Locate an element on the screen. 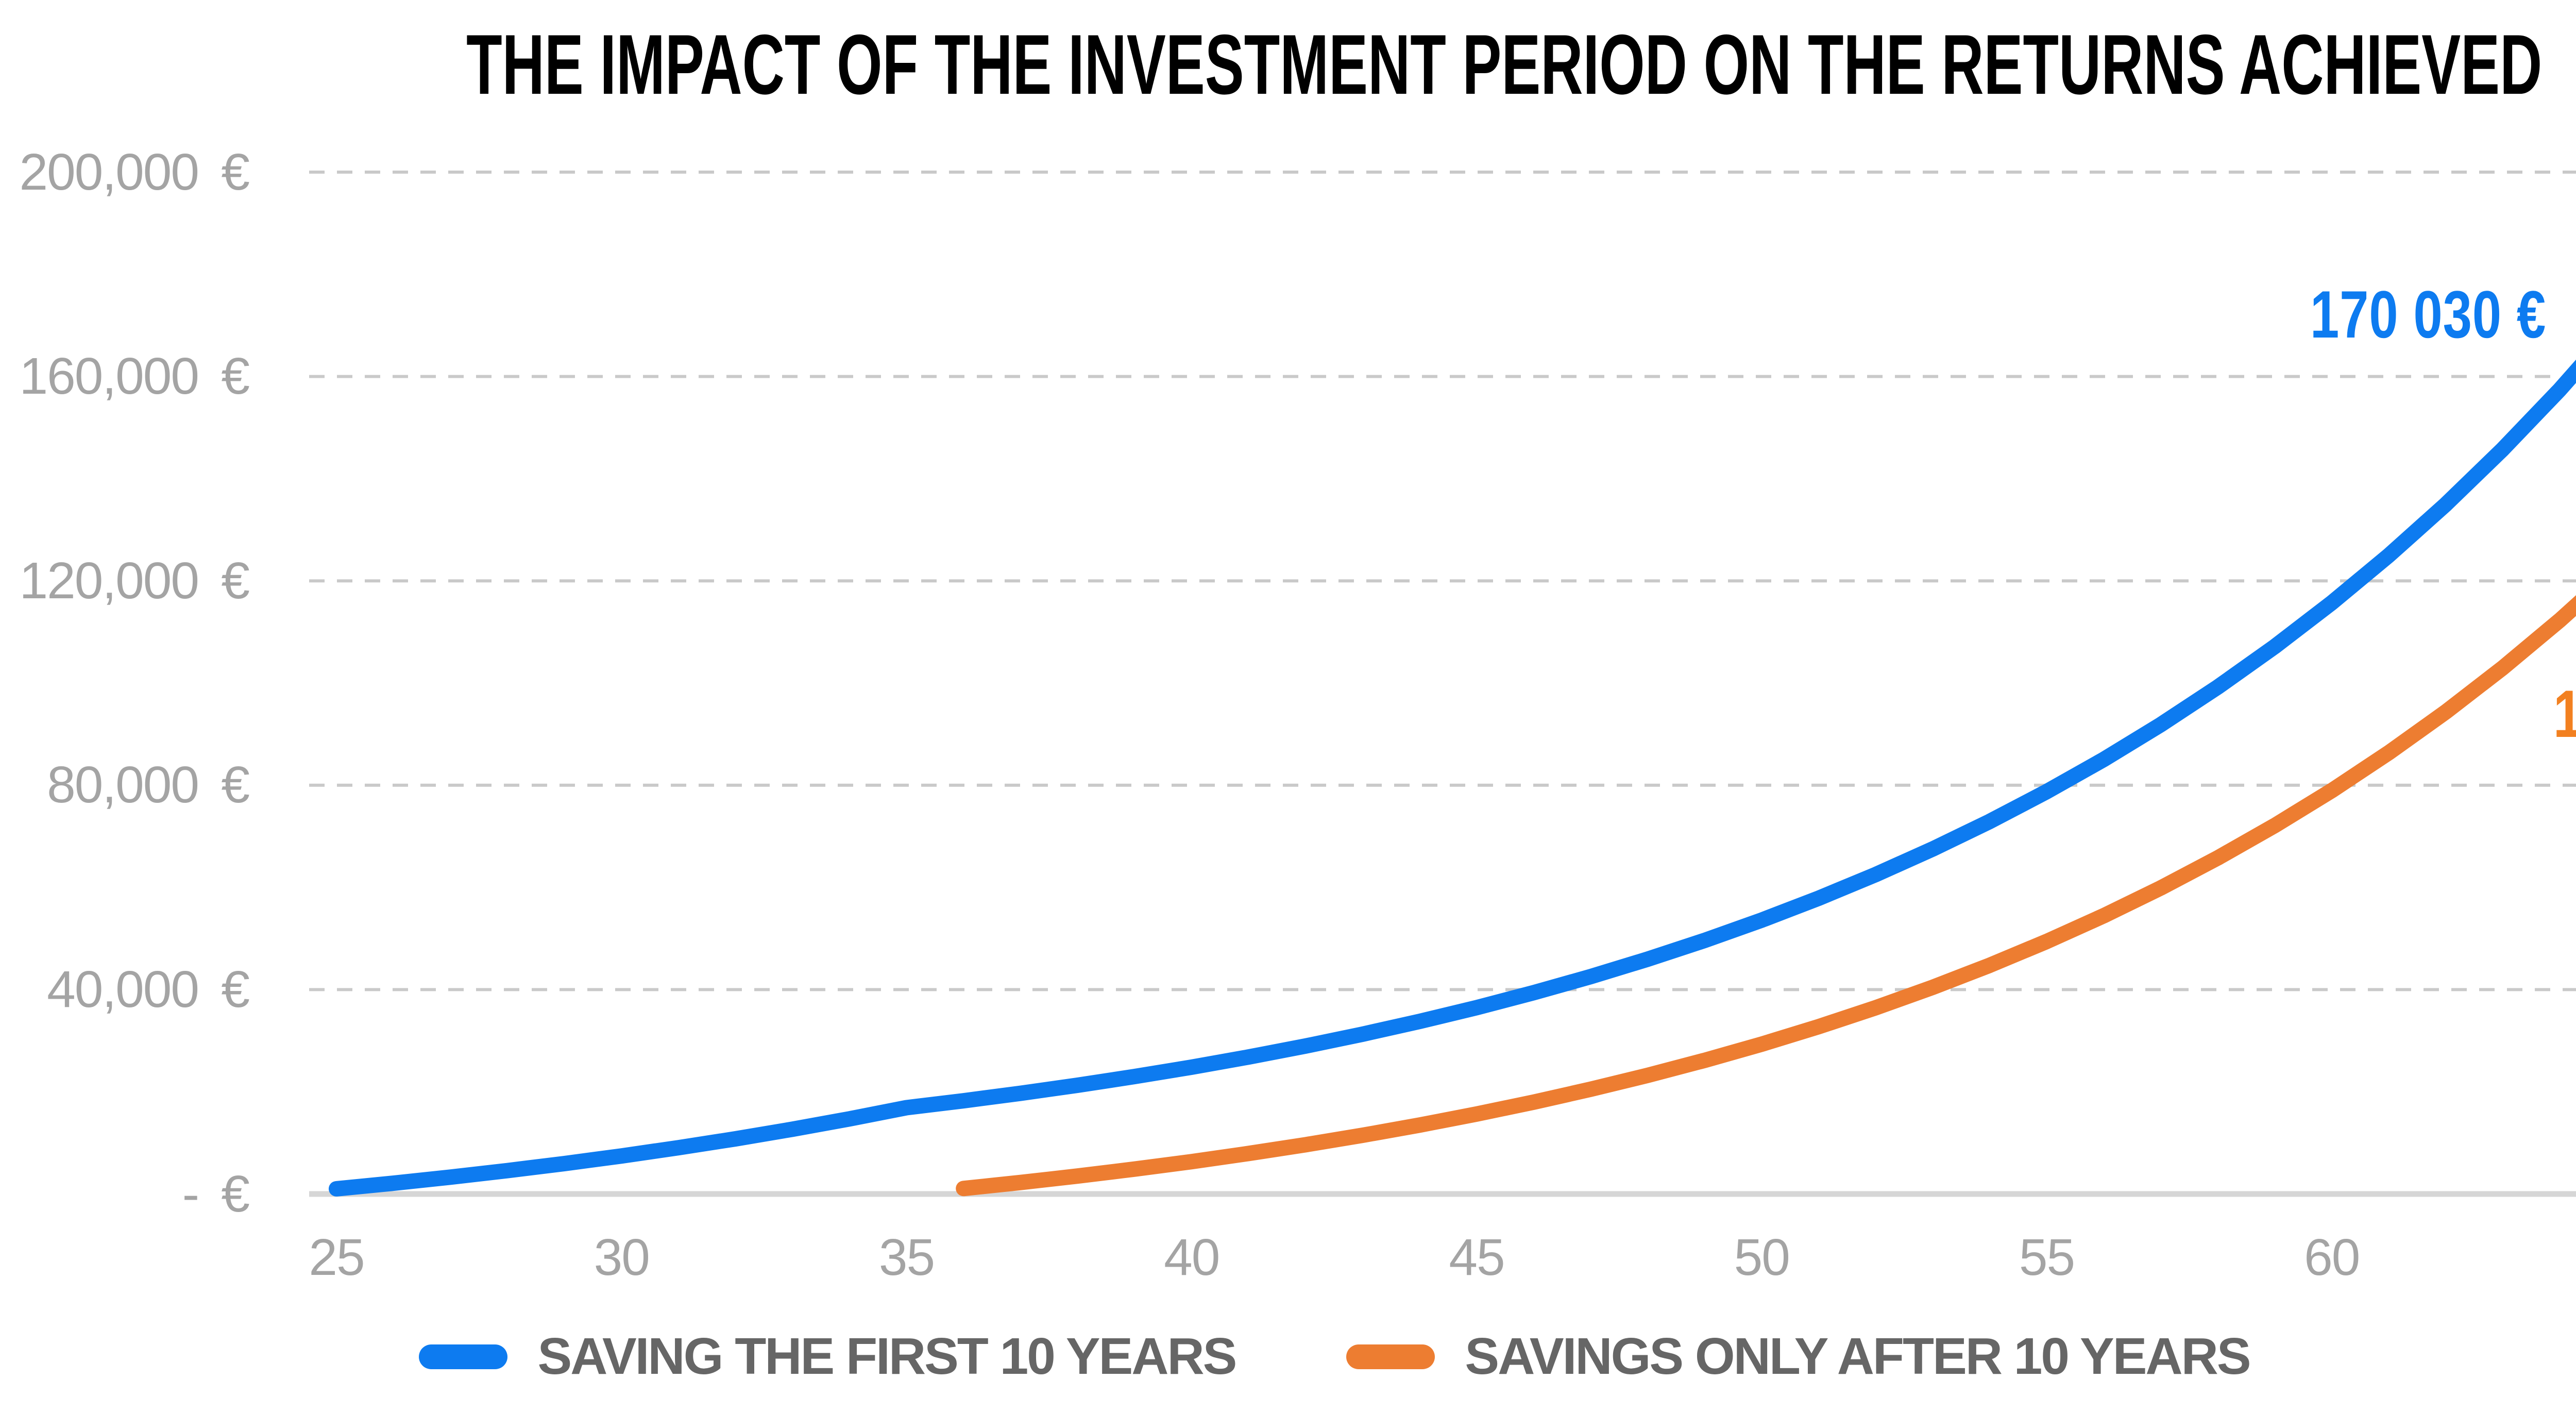 The height and width of the screenshot is (1413, 2576). data-label-savings-only-after-10-years: 122 346 € is located at coordinates (2548, 713).